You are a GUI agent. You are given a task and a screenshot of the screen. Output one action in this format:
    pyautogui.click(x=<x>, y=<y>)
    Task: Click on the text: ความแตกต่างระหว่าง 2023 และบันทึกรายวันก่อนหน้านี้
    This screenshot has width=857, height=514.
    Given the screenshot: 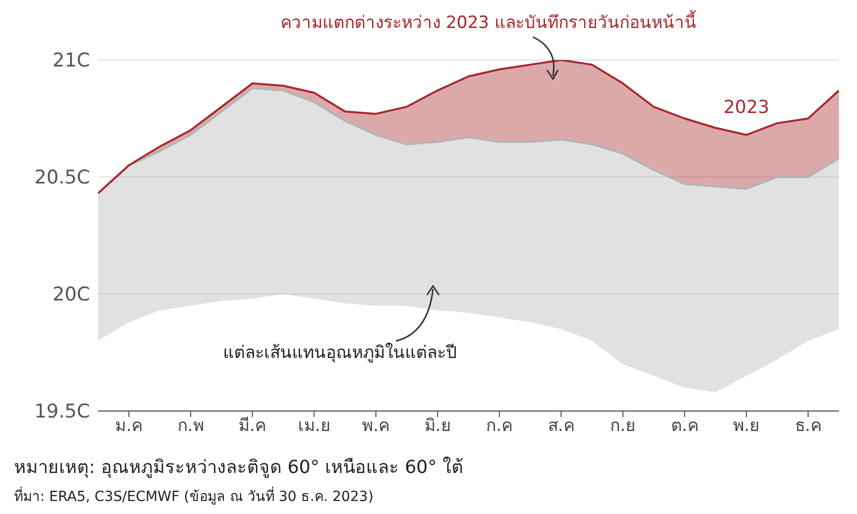 What is the action you would take?
    pyautogui.click(x=488, y=21)
    